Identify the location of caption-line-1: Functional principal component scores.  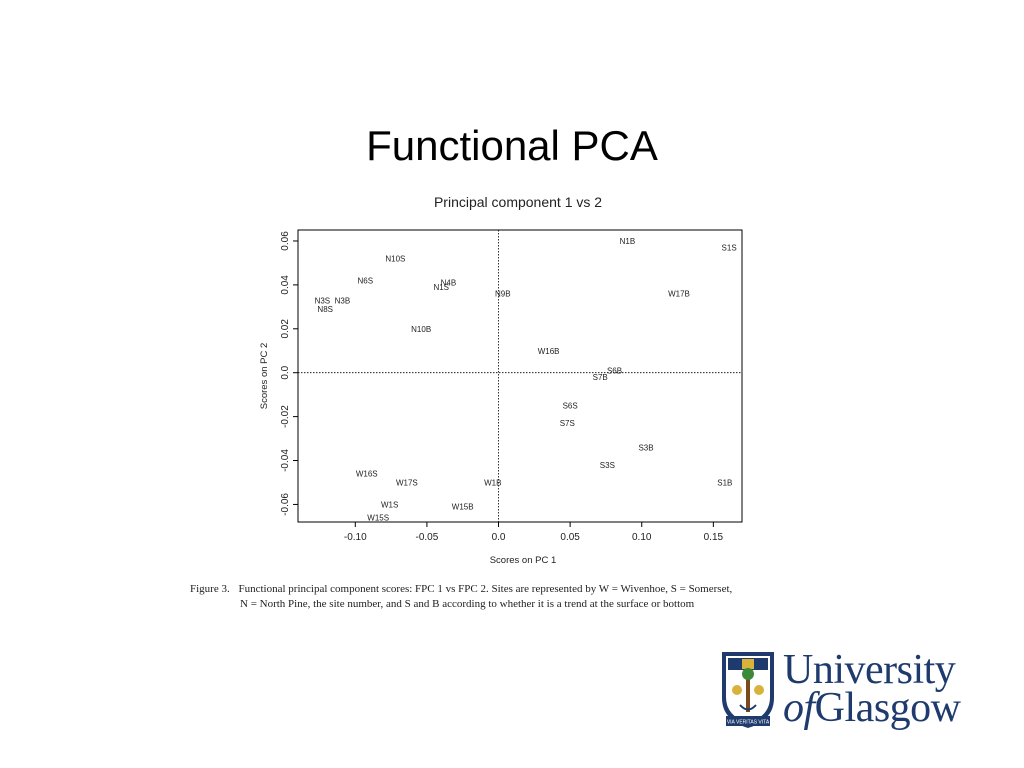
(485, 589).